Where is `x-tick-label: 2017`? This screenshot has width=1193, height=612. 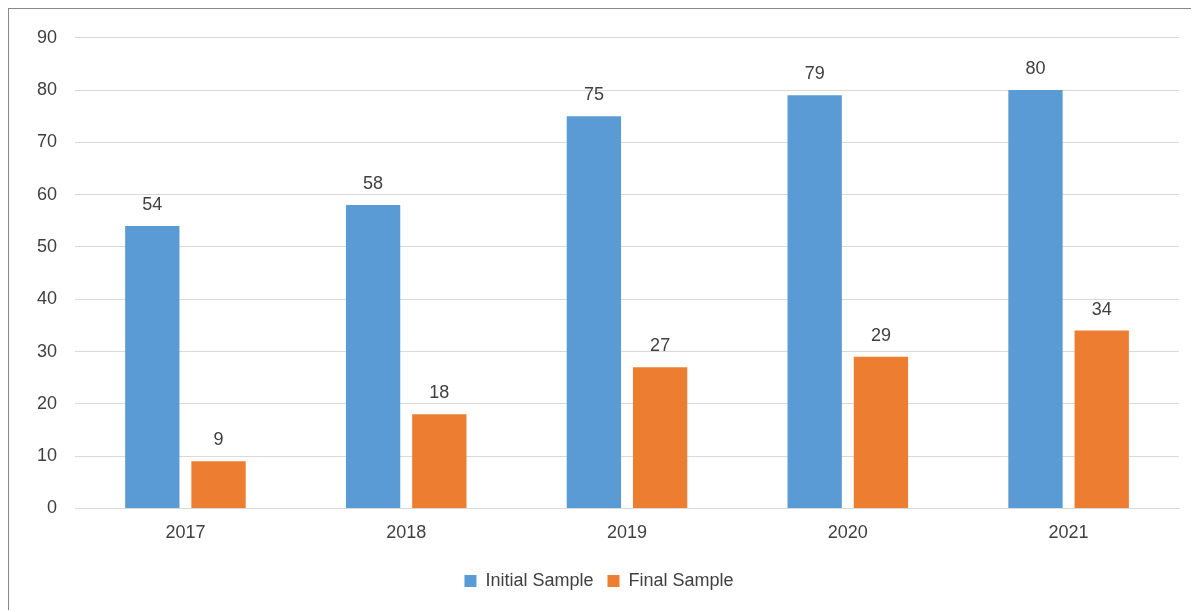
x-tick-label: 2017 is located at coordinates (185, 532).